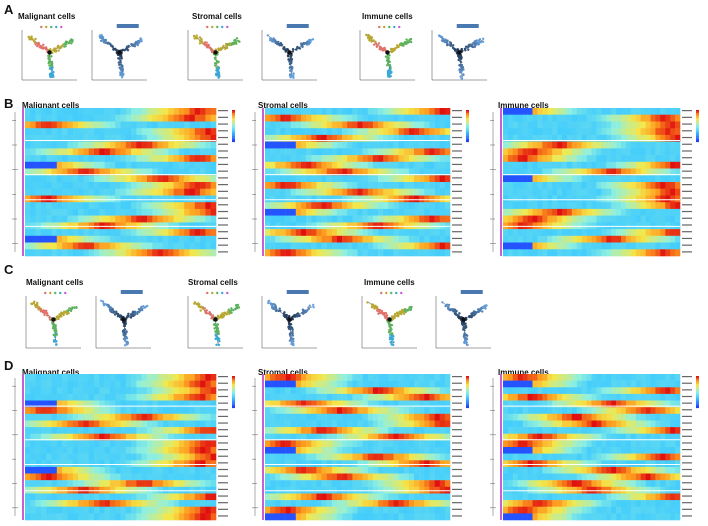 This screenshot has height=526, width=708. Describe the element at coordinates (218, 48) in the screenshot. I see `a-stromal-state-cell-point` at that location.